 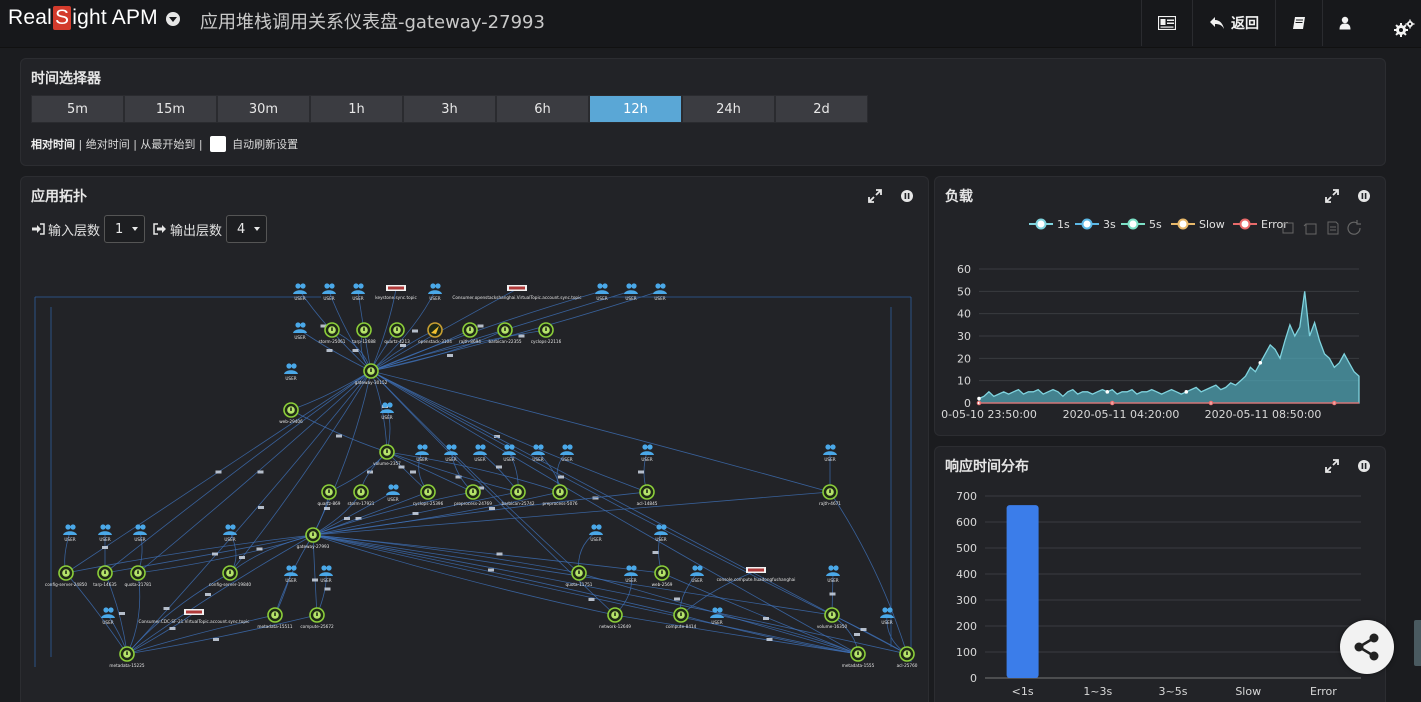 I want to click on service-node: gateway-30152, so click(x=371, y=374).